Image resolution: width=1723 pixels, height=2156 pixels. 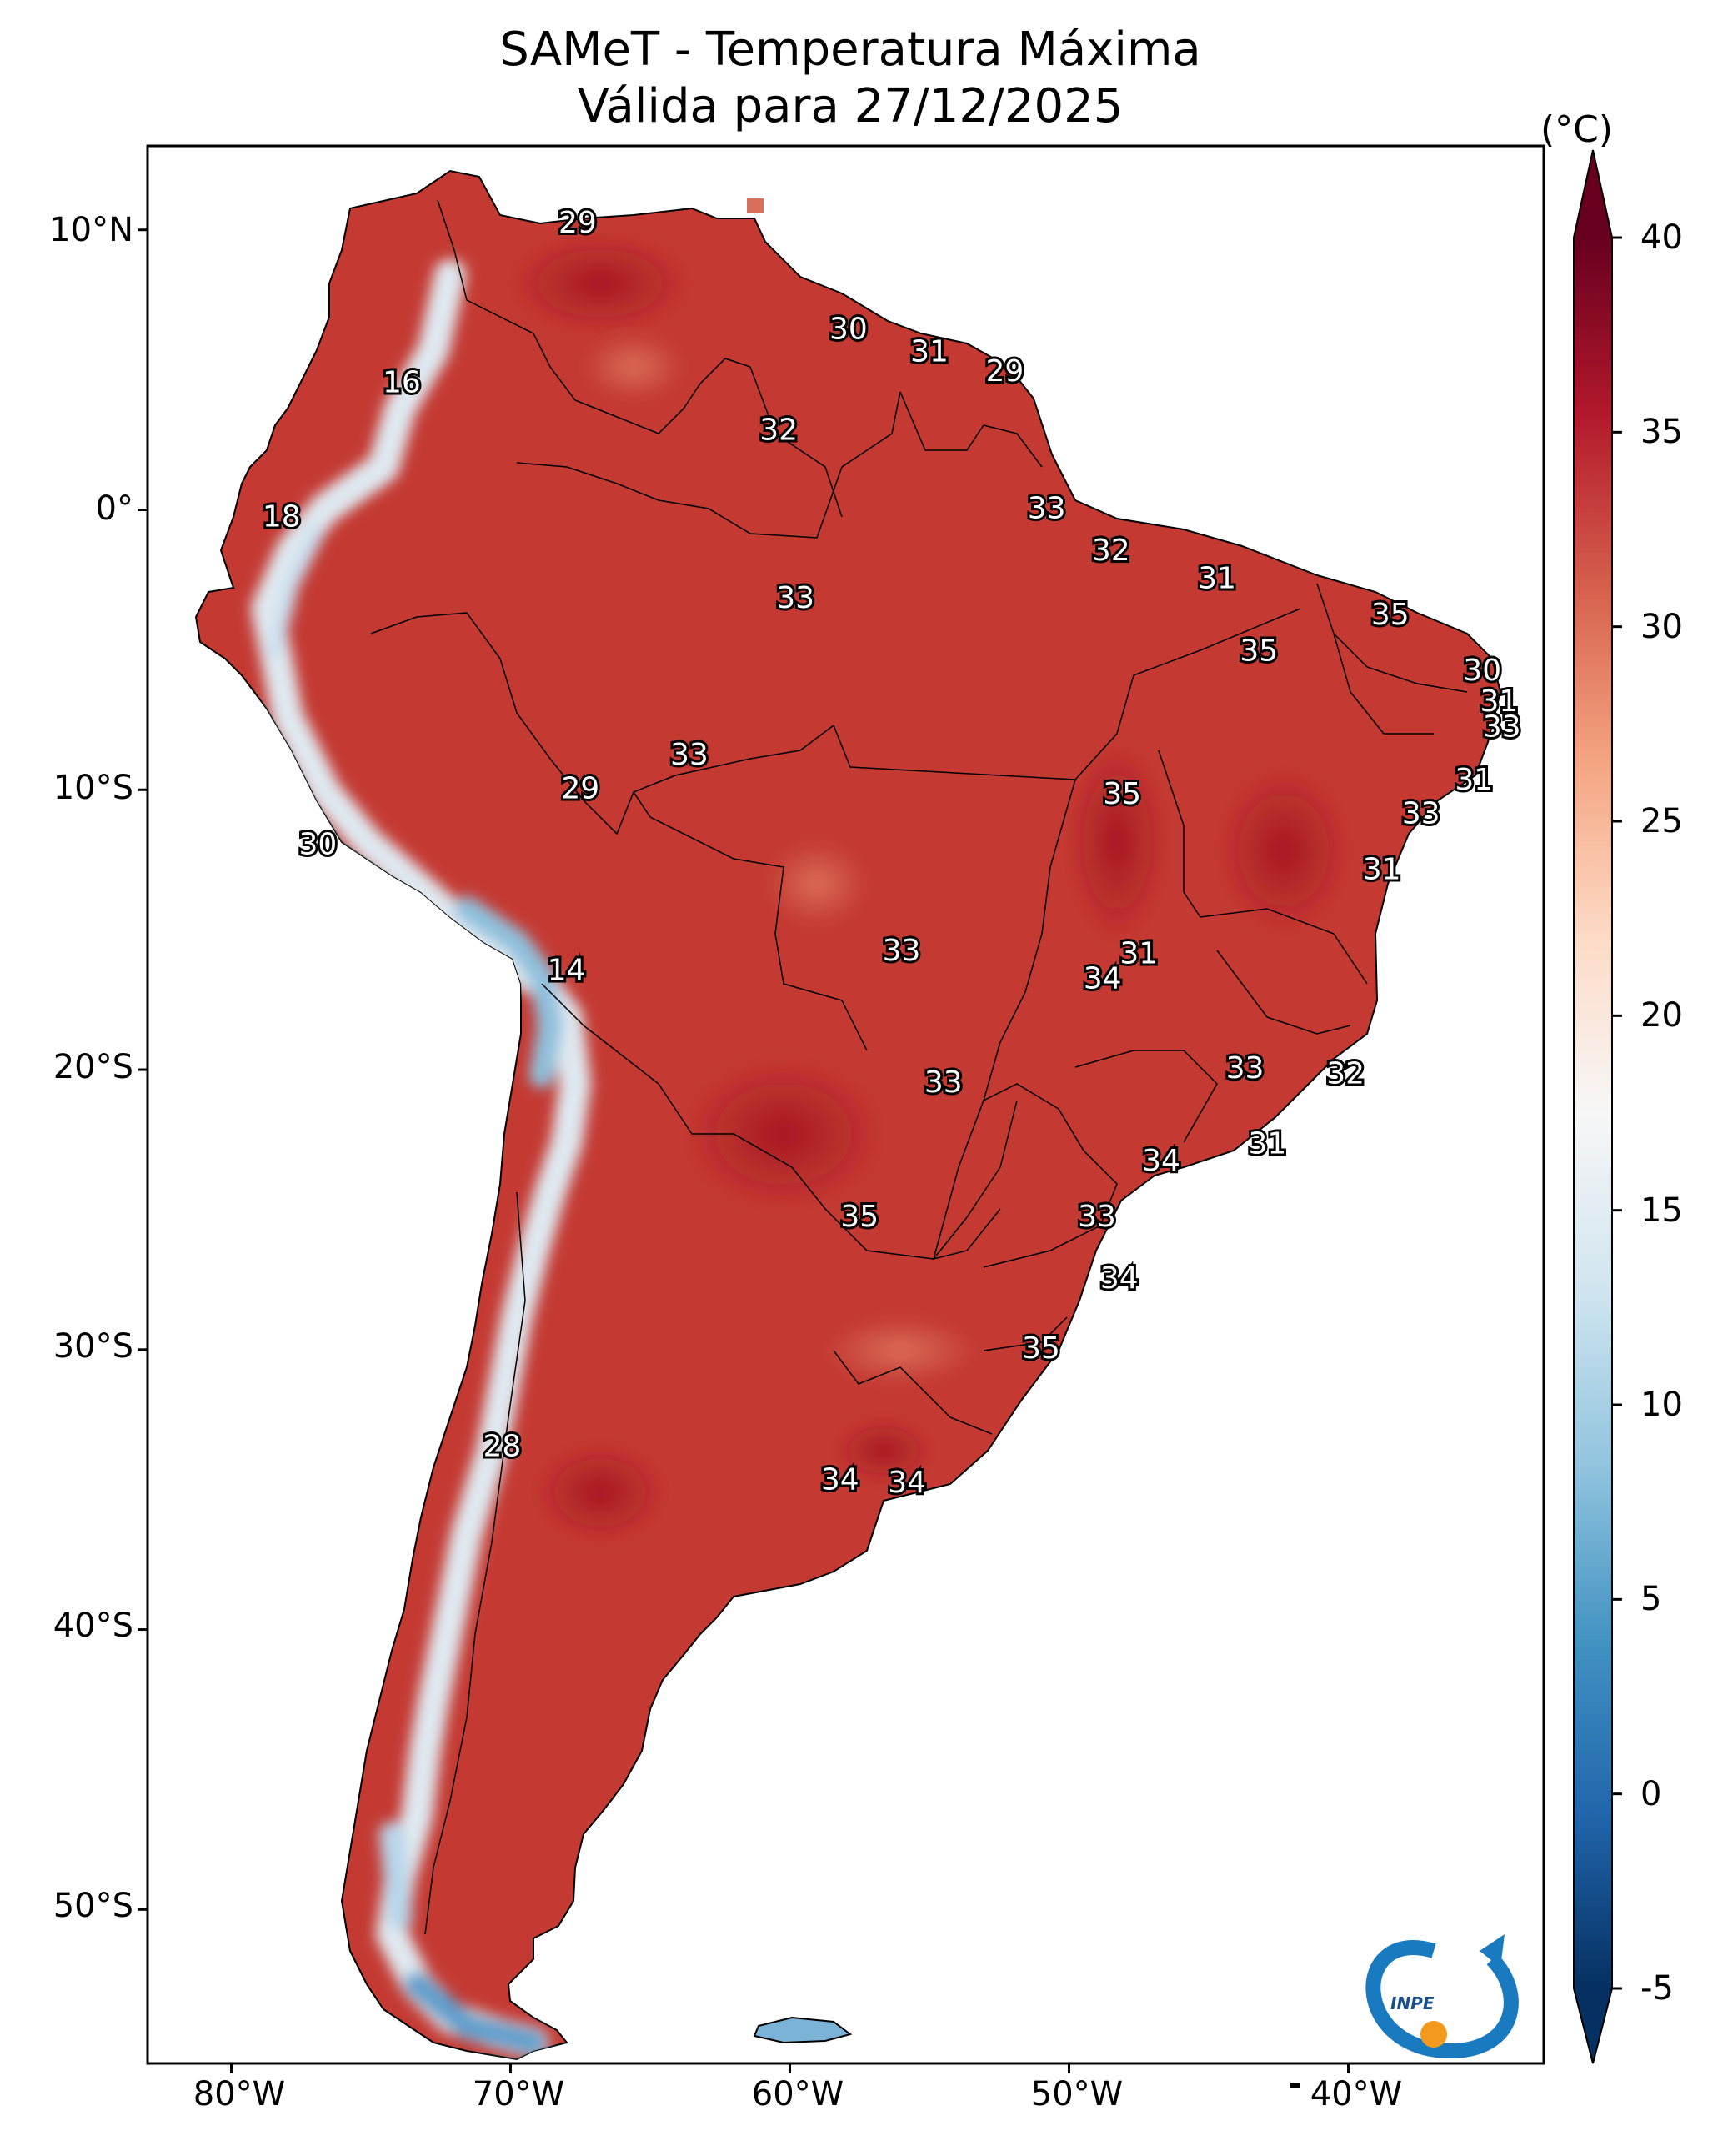 I want to click on colorbar-tick-25: 25, so click(x=1661, y=821).